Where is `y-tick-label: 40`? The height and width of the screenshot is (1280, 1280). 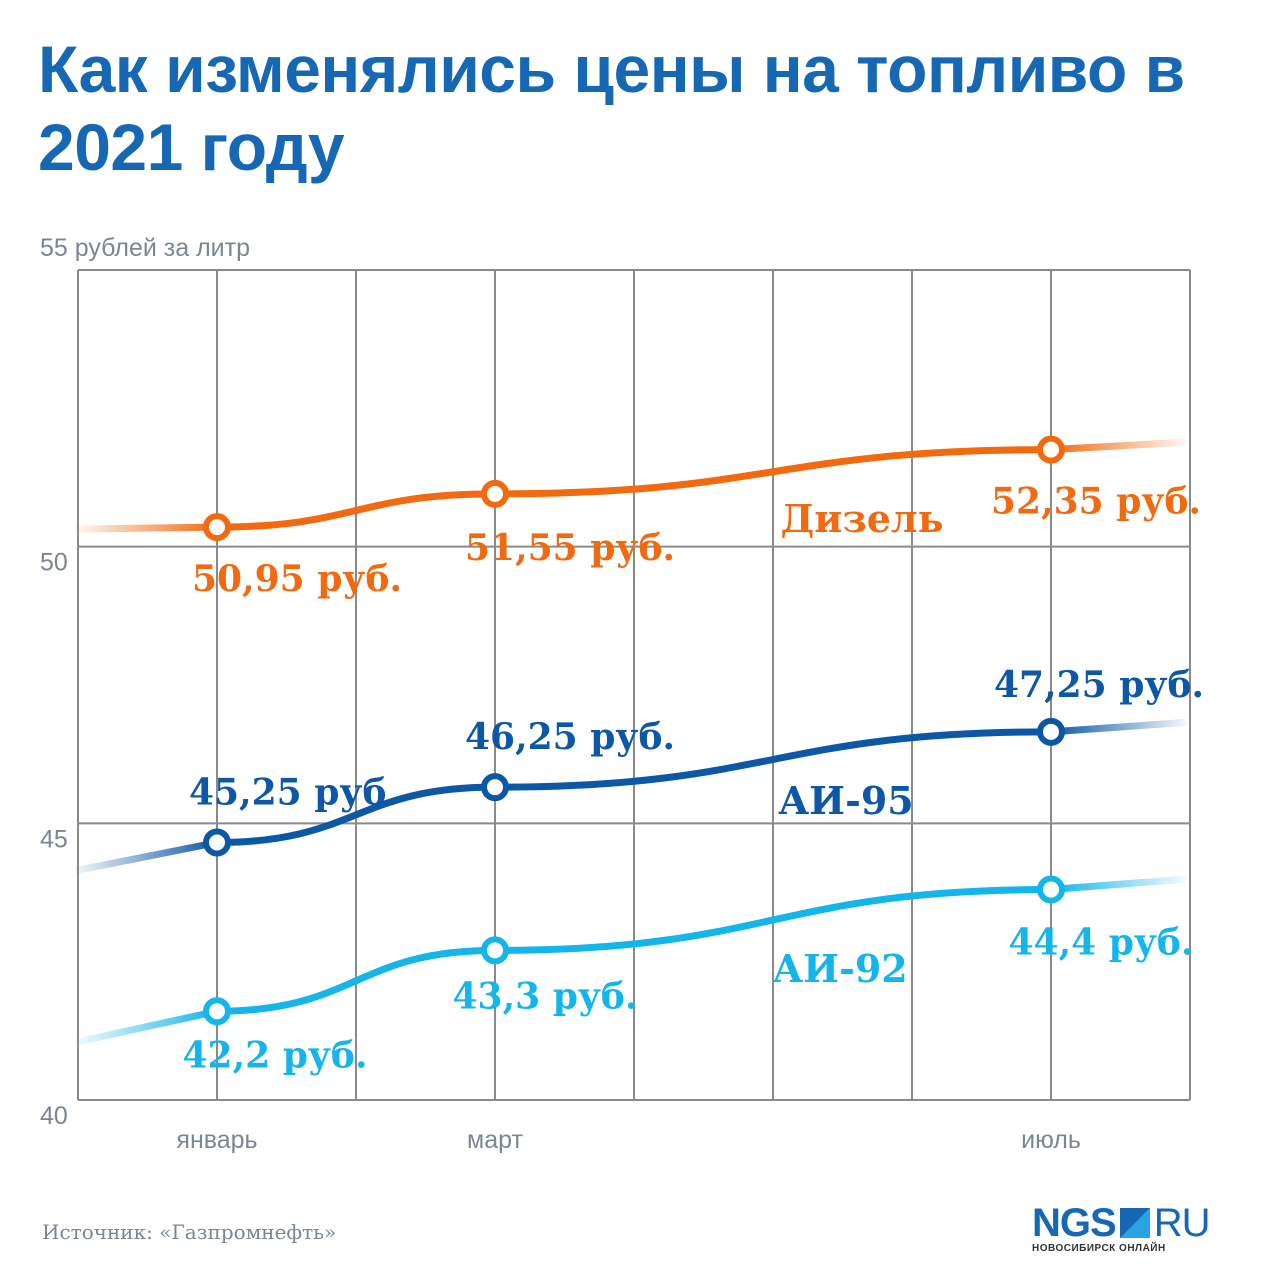 y-tick-label: 40 is located at coordinates (54, 1116).